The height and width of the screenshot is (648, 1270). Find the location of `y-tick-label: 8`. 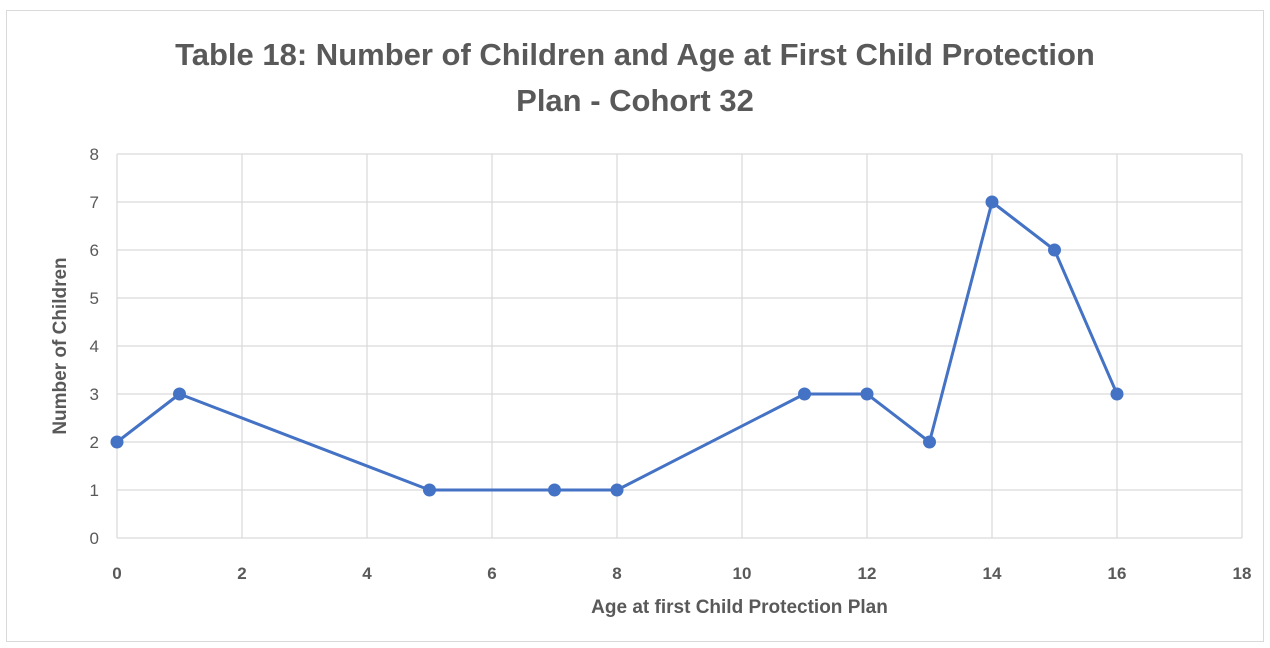

y-tick-label: 8 is located at coordinates (94, 154).